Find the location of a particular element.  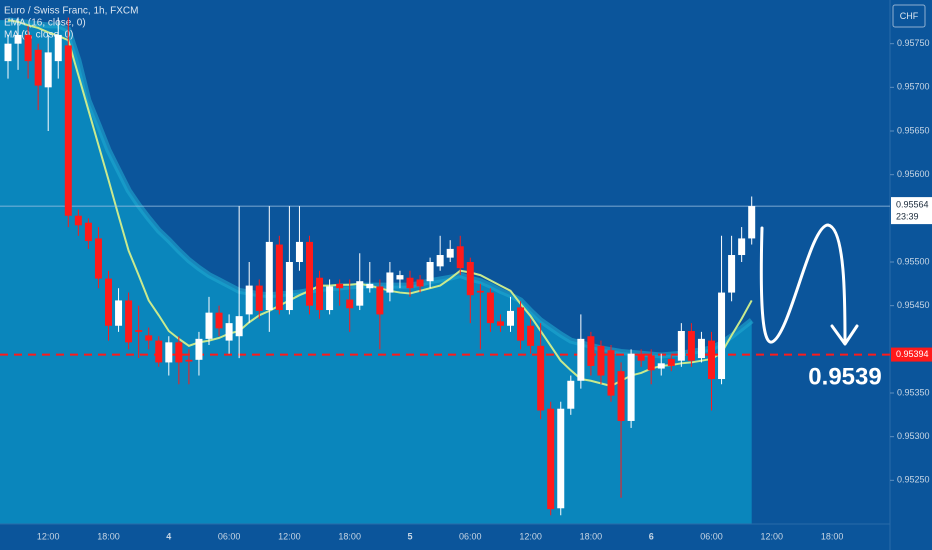

y-tick-label: 0.95650 is located at coordinates (913, 130).